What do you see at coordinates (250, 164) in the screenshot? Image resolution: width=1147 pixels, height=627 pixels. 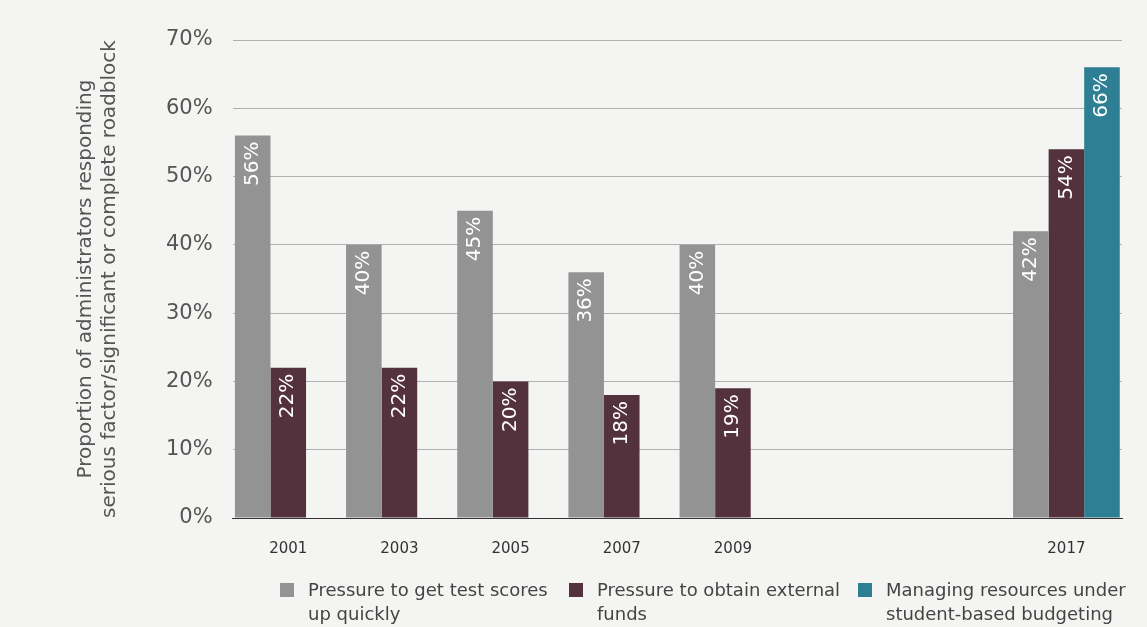 I see `data-label: 56%` at bounding box center [250, 164].